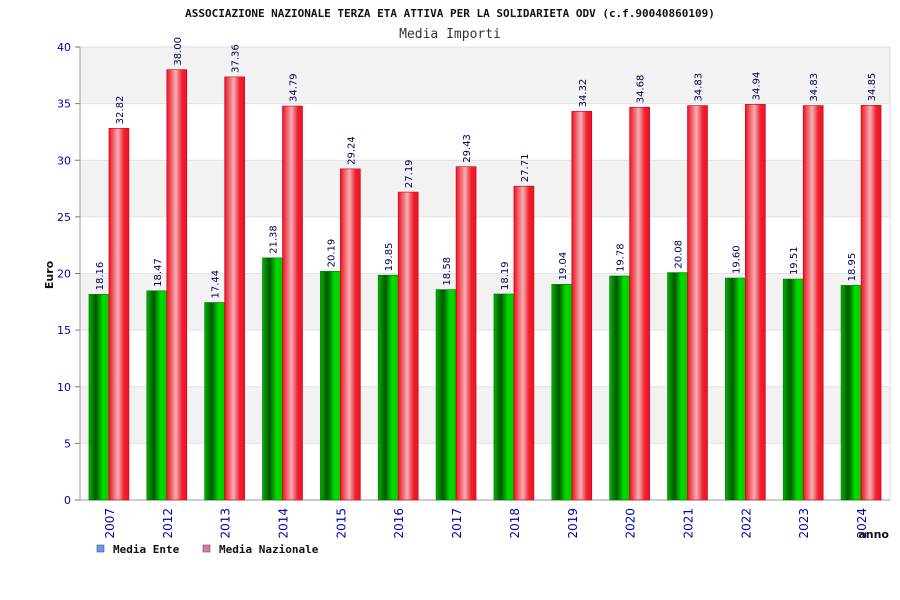 The height and width of the screenshot is (600, 900). Describe the element at coordinates (49, 274) in the screenshot. I see `y-axis-label: Euro` at that location.